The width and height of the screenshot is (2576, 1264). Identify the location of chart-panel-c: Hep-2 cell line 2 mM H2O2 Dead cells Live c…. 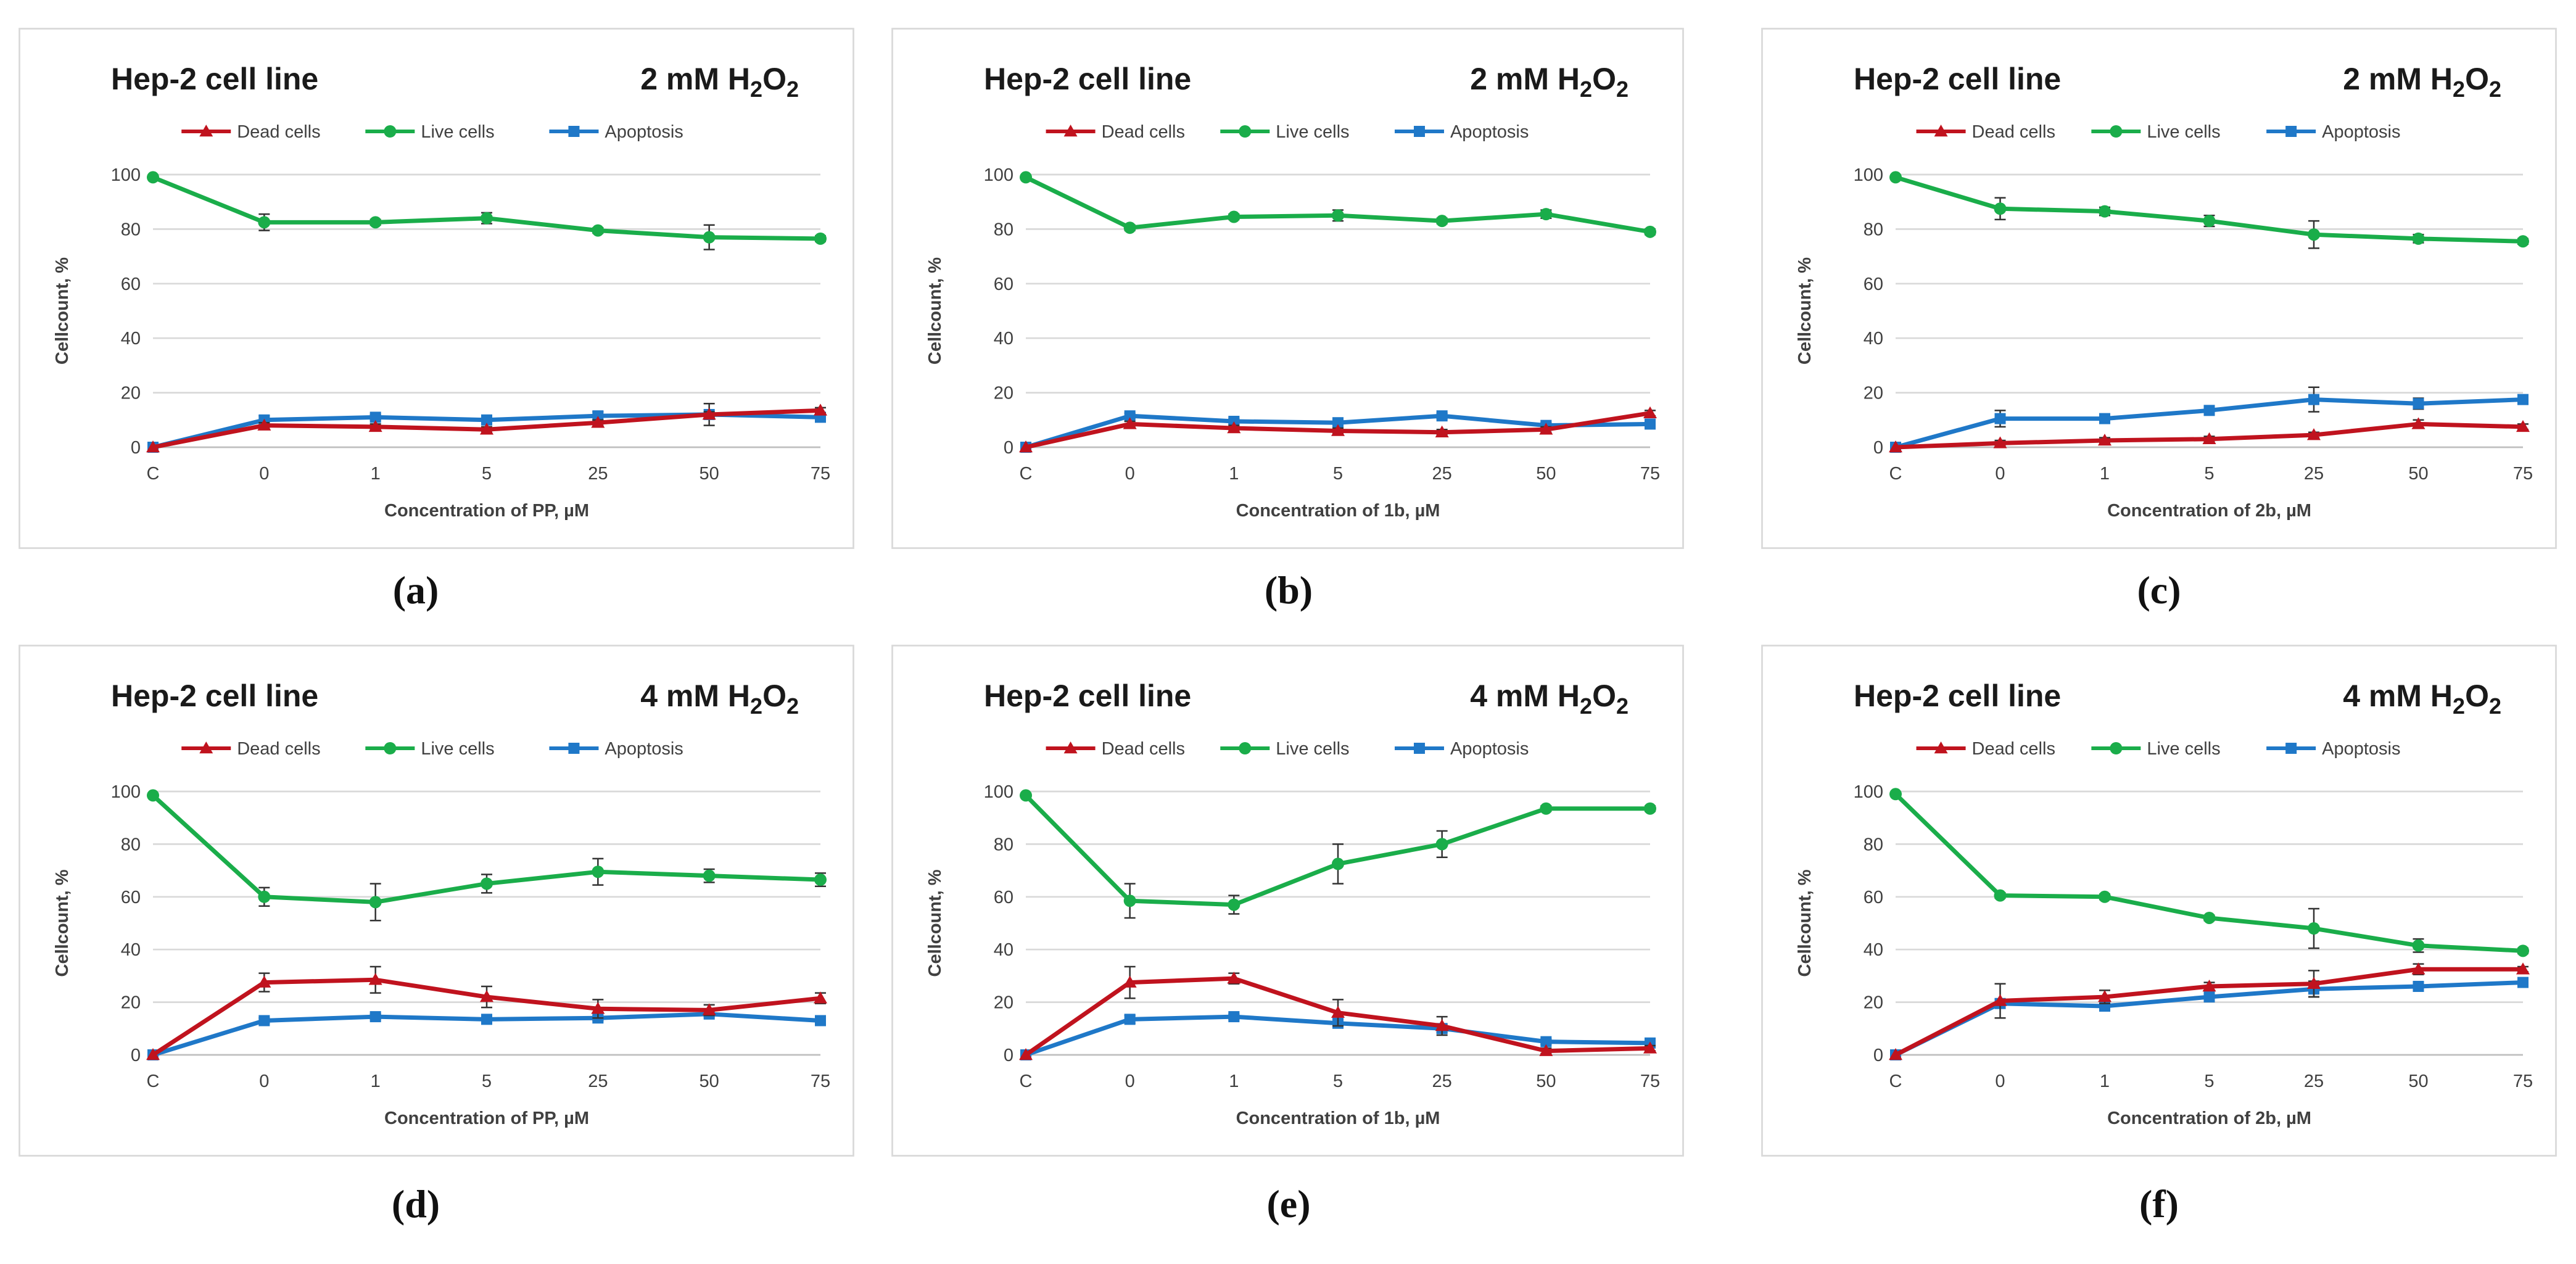
(2159, 288).